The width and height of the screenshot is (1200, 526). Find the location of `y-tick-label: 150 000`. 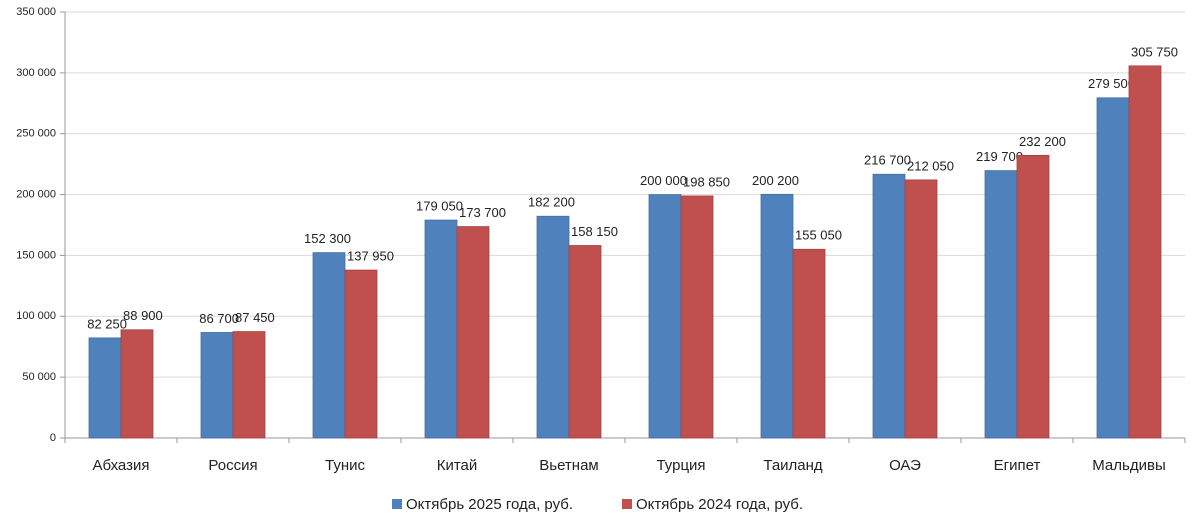

y-tick-label: 150 000 is located at coordinates (36, 255).